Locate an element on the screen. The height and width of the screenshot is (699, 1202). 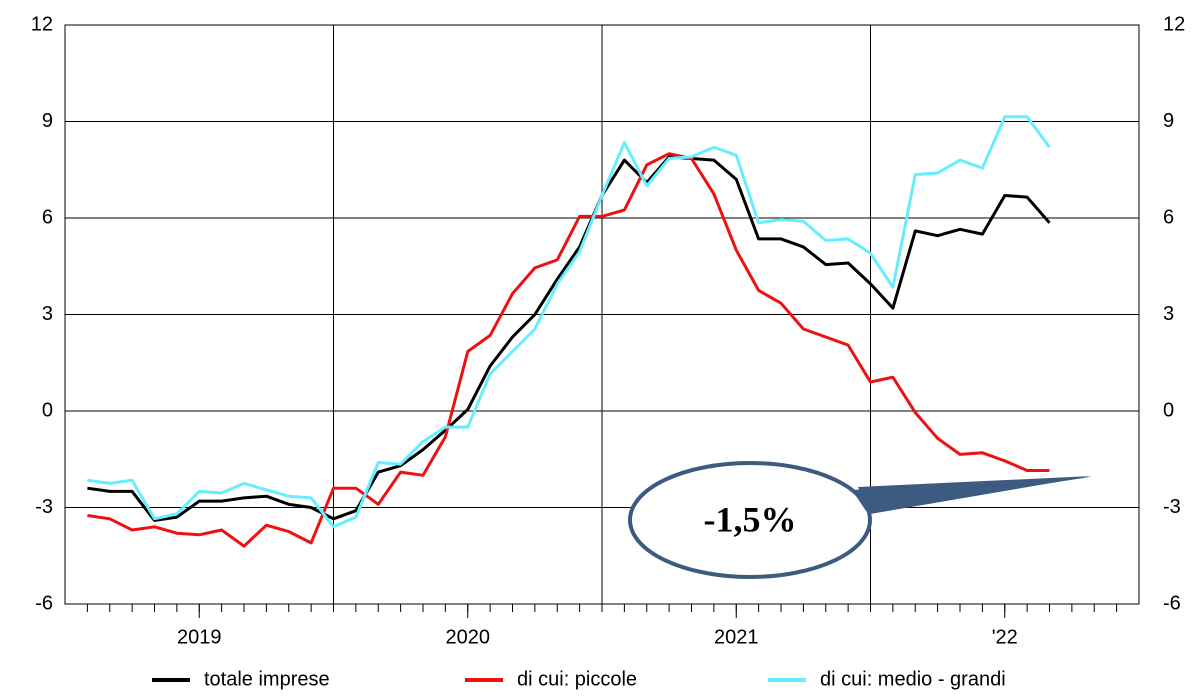
y-tick-label: -6 is located at coordinates (44, 603).